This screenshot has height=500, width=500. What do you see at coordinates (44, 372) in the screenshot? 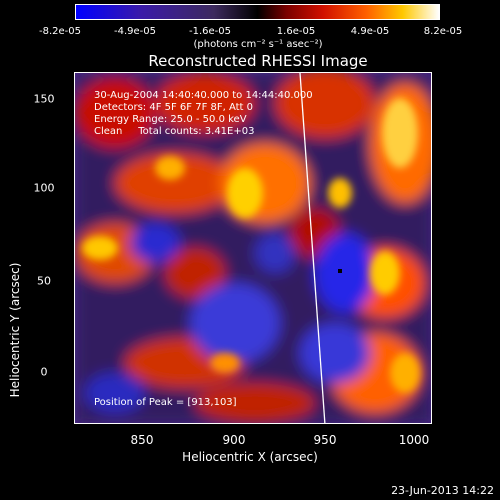
I see `y-tick-label: 0` at bounding box center [44, 372].